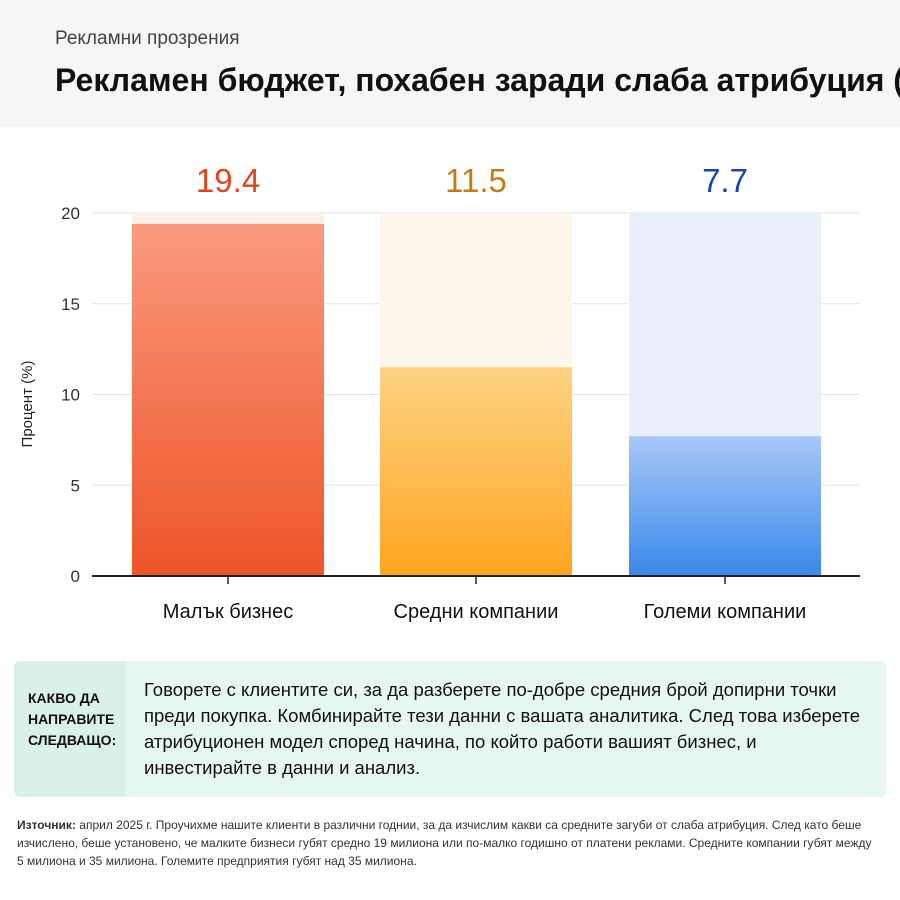  Describe the element at coordinates (70, 213) in the screenshot. I see `y-tick-label: 20` at that location.